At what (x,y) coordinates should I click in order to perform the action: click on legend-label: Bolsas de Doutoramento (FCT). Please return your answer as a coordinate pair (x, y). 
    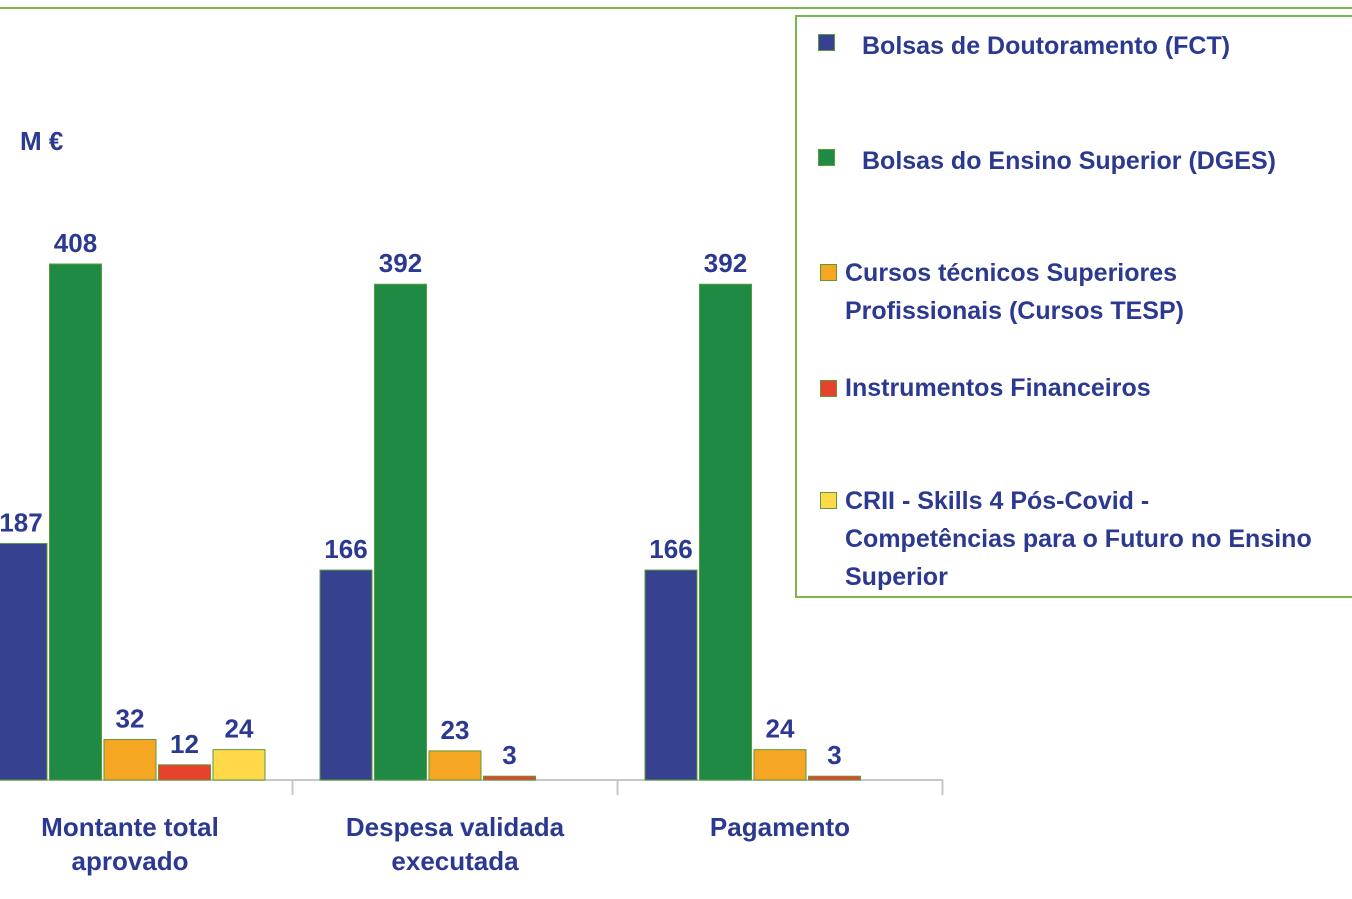
    Looking at the image, I should click on (1046, 46).